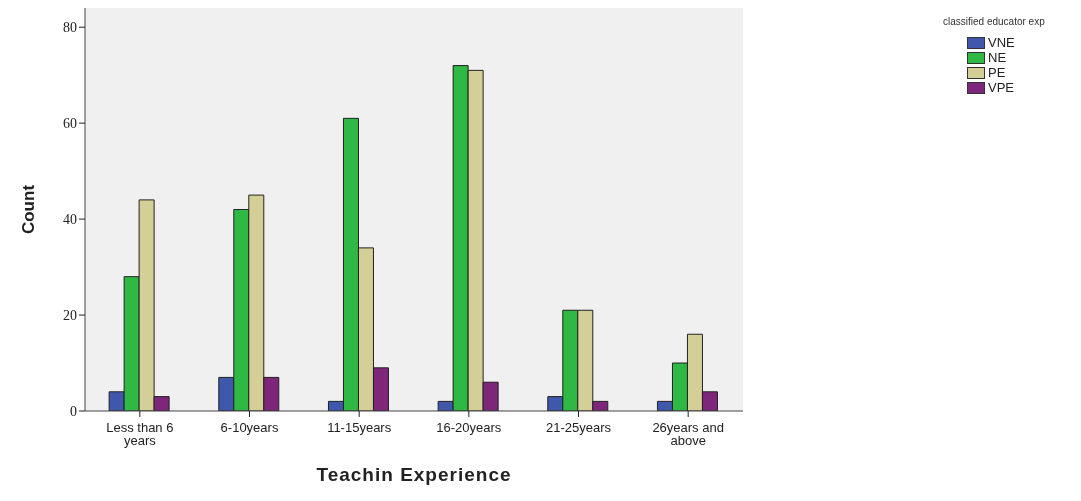 The image size is (1081, 501). I want to click on x-tick-label: 11-15years, so click(359, 428).